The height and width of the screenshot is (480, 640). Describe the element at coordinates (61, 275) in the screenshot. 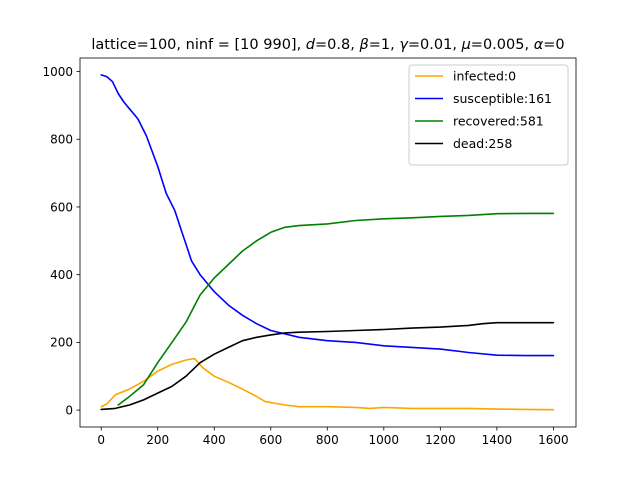

I see `y-tick-label: 400` at that location.